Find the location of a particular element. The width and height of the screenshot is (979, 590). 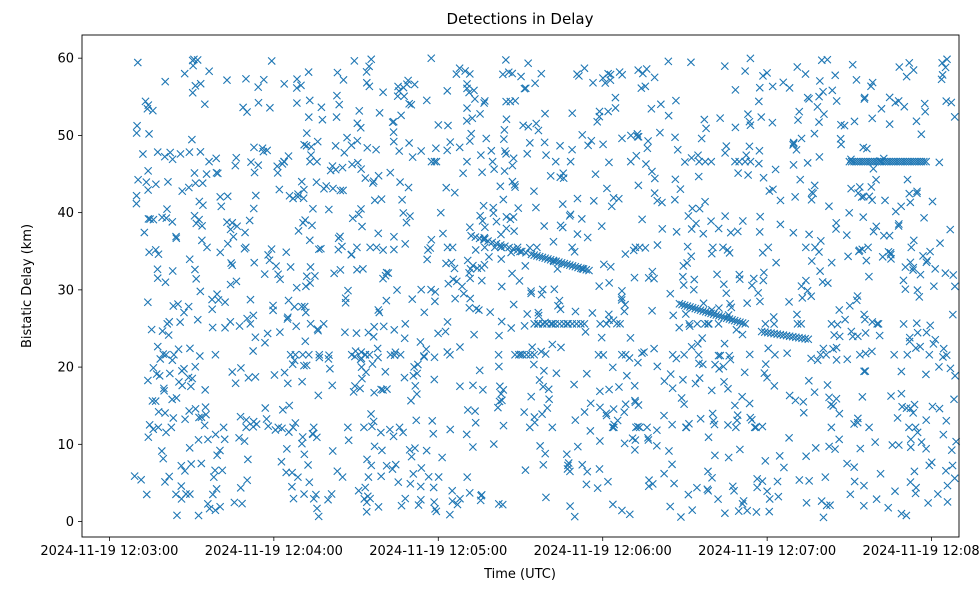

y-tick-label: 40 is located at coordinates (65, 213).